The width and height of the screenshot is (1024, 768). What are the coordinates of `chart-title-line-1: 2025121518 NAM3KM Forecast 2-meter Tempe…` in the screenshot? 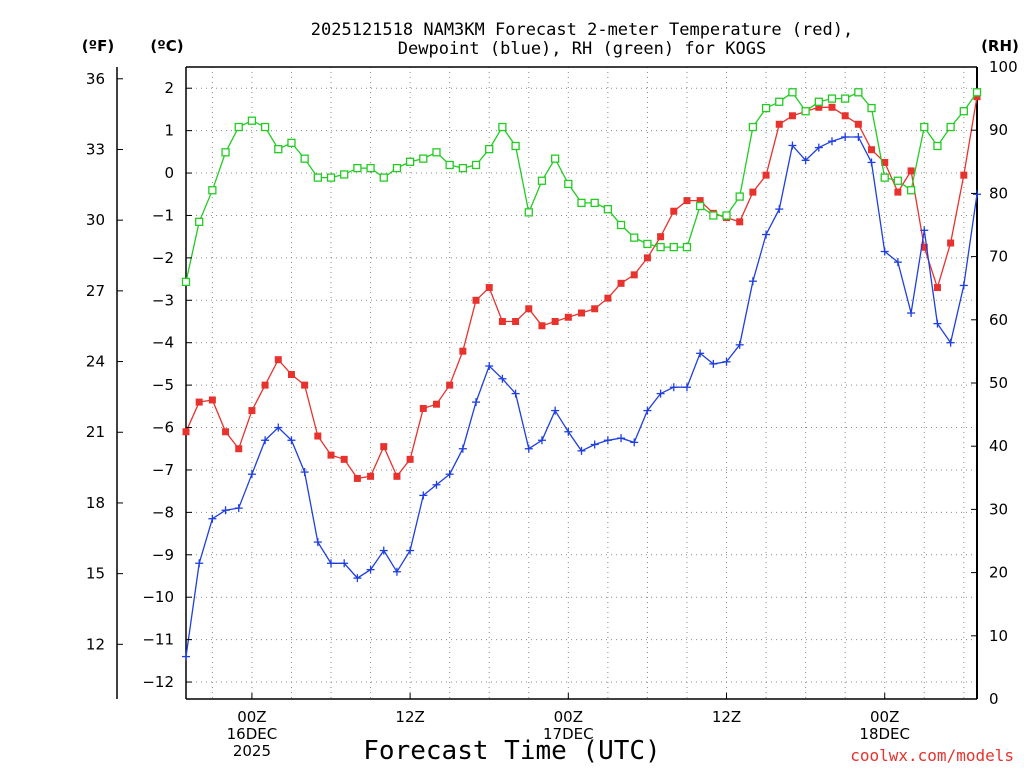 It's located at (582, 30).